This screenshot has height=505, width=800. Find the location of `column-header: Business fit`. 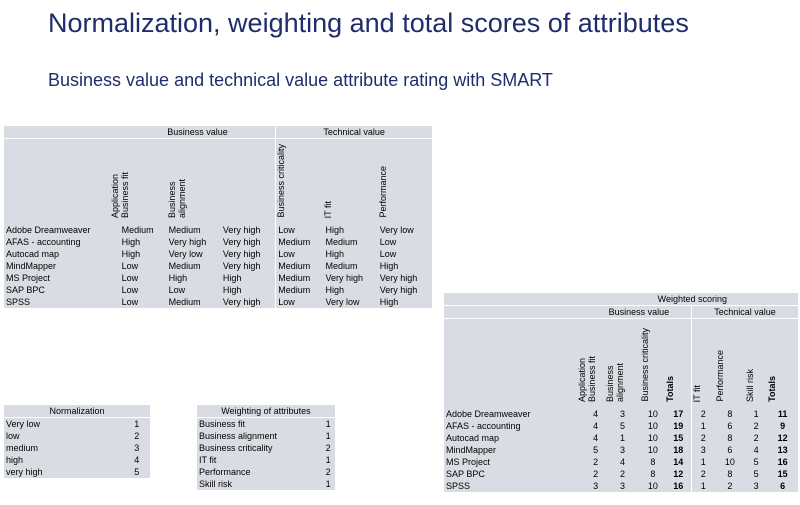

column-header: Business fit is located at coordinates (124, 194).